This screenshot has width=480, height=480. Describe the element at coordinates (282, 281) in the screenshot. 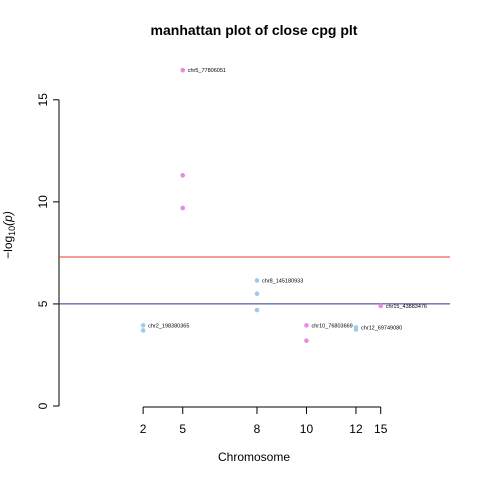

I see `point-annotation: chr8_145180933` at that location.